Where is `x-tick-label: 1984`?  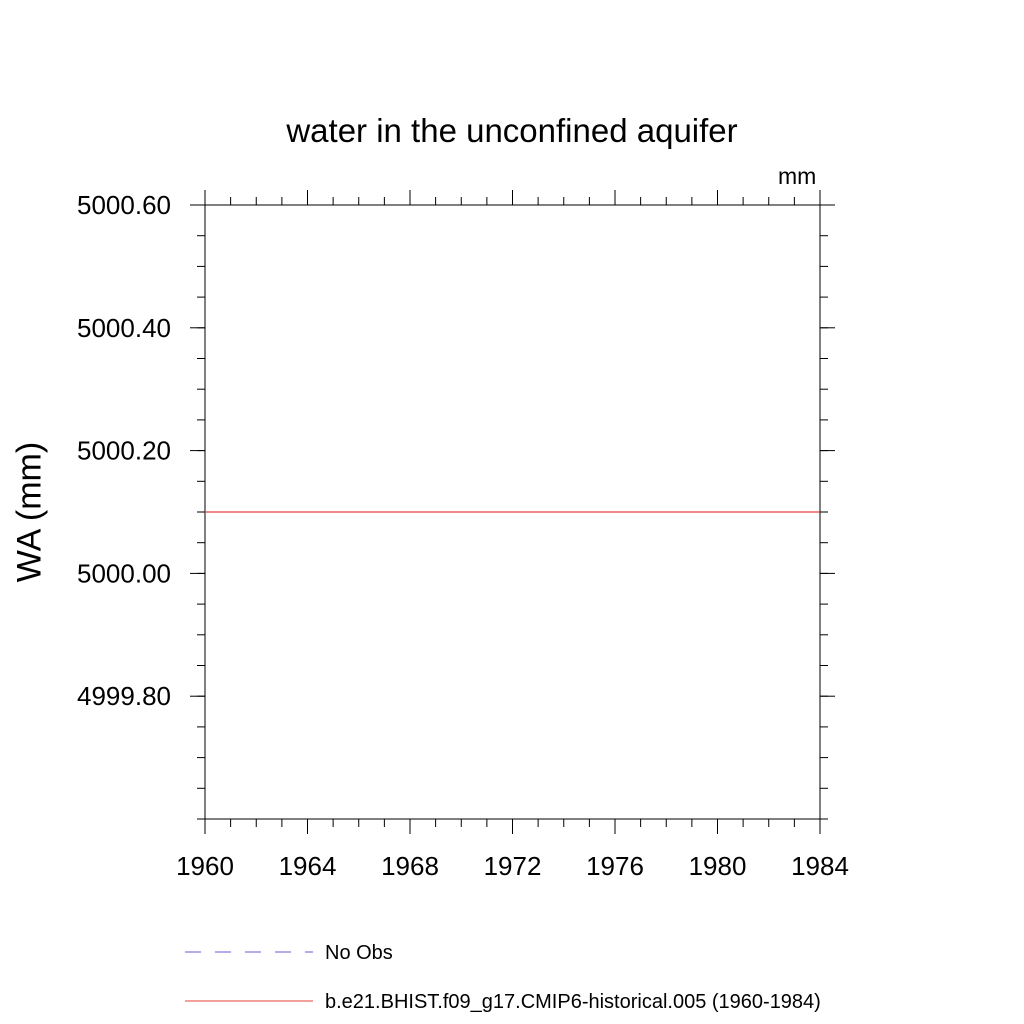 x-tick-label: 1984 is located at coordinates (820, 866).